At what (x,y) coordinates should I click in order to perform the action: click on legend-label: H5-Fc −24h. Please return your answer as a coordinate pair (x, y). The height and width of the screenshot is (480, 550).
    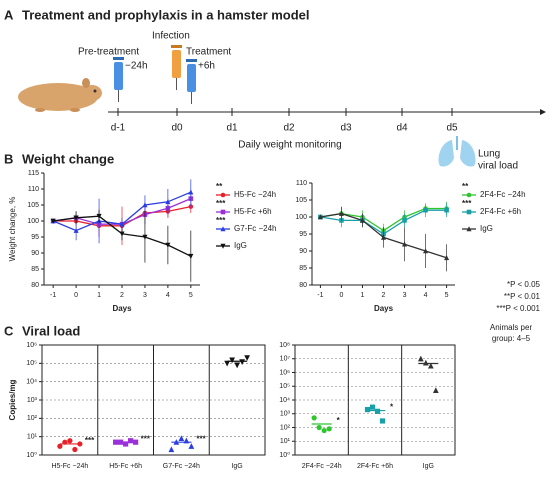
    Looking at the image, I should click on (255, 194).